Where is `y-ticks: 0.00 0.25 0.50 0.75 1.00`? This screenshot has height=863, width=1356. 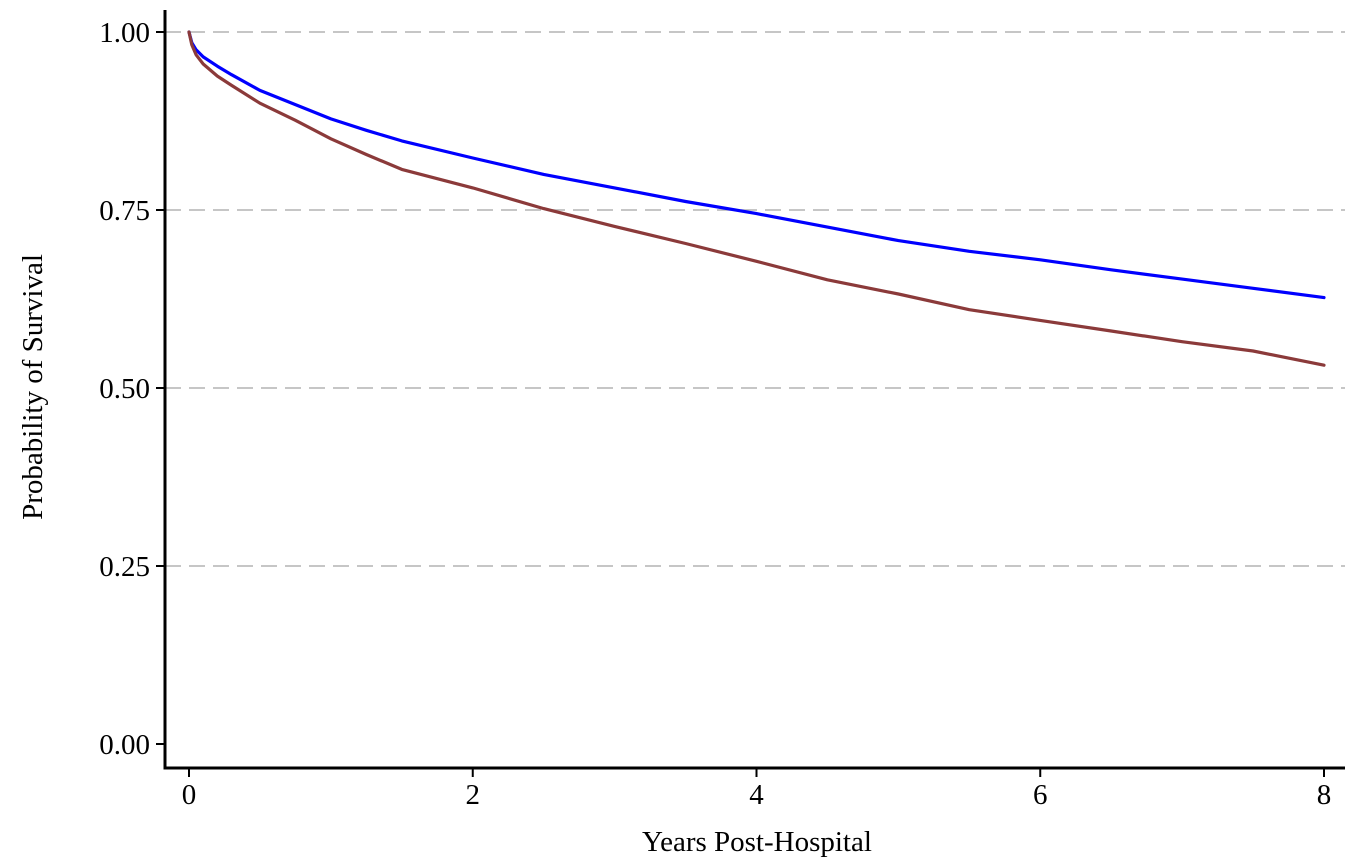 y-ticks: 0.00 0.25 0.50 0.75 1.00 is located at coordinates (132, 389).